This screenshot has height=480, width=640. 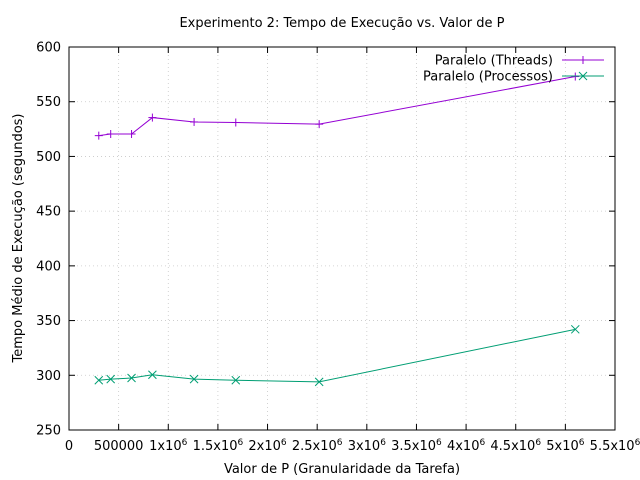 I want to click on x-tick-label: 0, so click(x=69, y=446).